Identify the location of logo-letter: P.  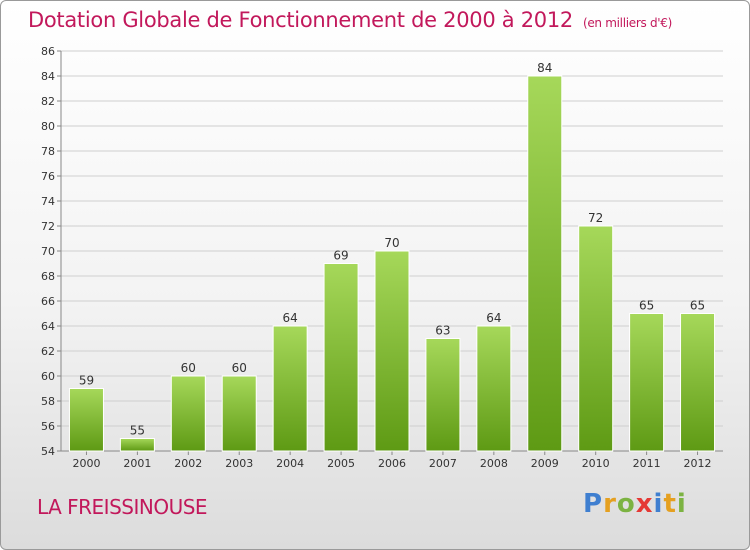
(593, 504).